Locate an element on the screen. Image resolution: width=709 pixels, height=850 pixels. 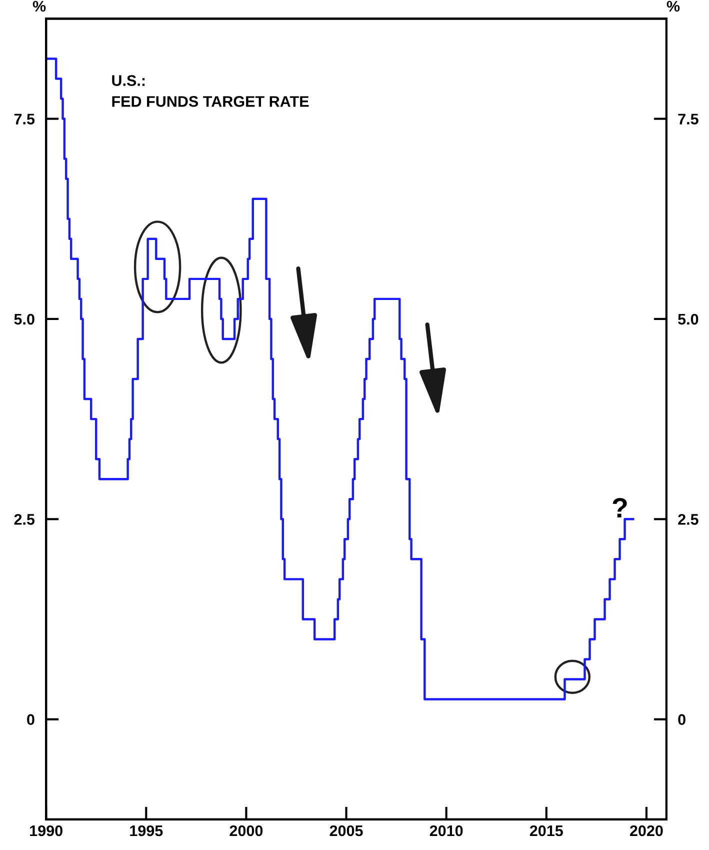
y-tick-label: 2.5 is located at coordinates (24, 519).